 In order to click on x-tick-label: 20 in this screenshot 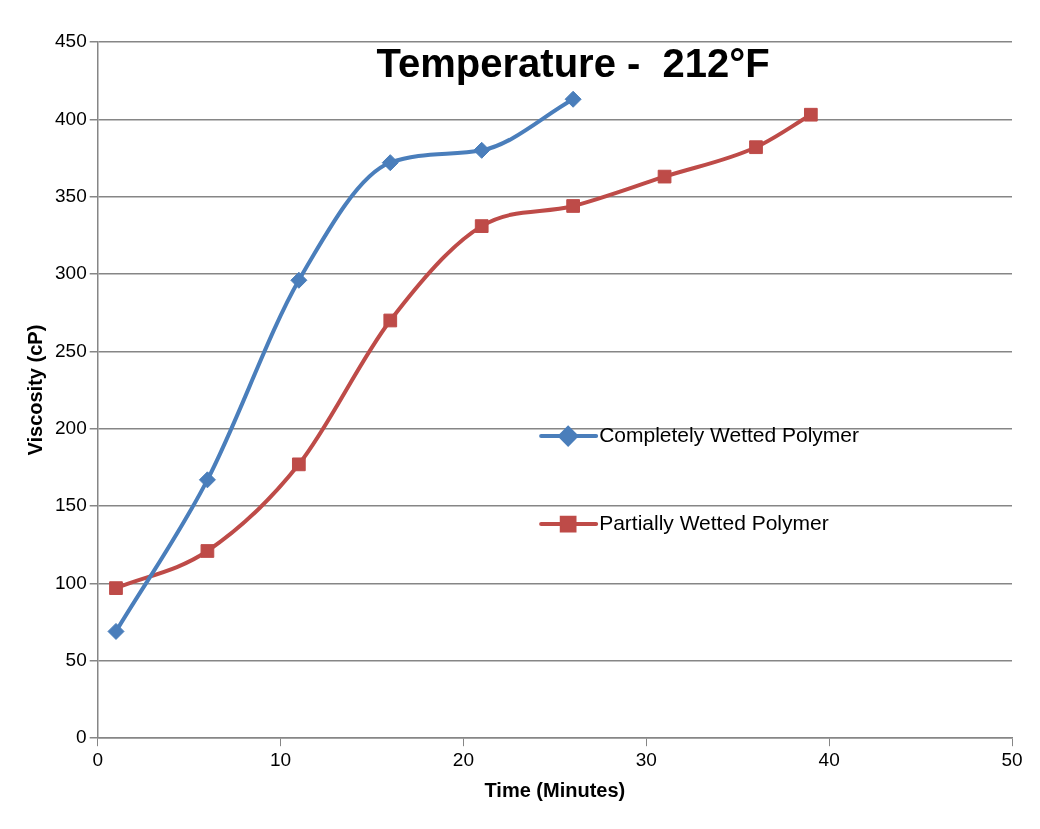, I will do `click(463, 759)`.